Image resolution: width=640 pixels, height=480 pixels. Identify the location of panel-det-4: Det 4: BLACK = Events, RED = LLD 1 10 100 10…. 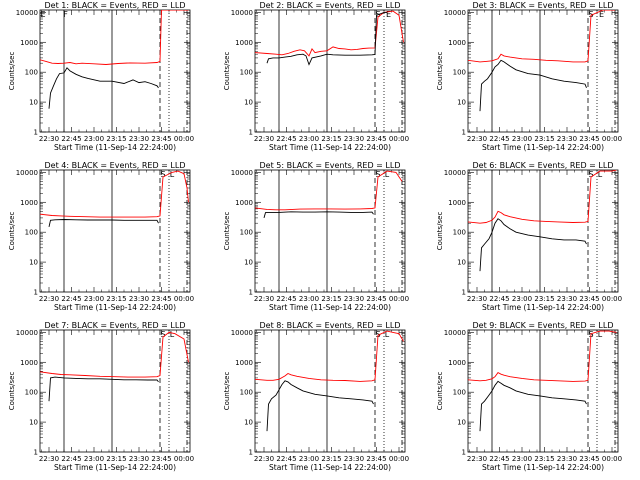
(101, 236).